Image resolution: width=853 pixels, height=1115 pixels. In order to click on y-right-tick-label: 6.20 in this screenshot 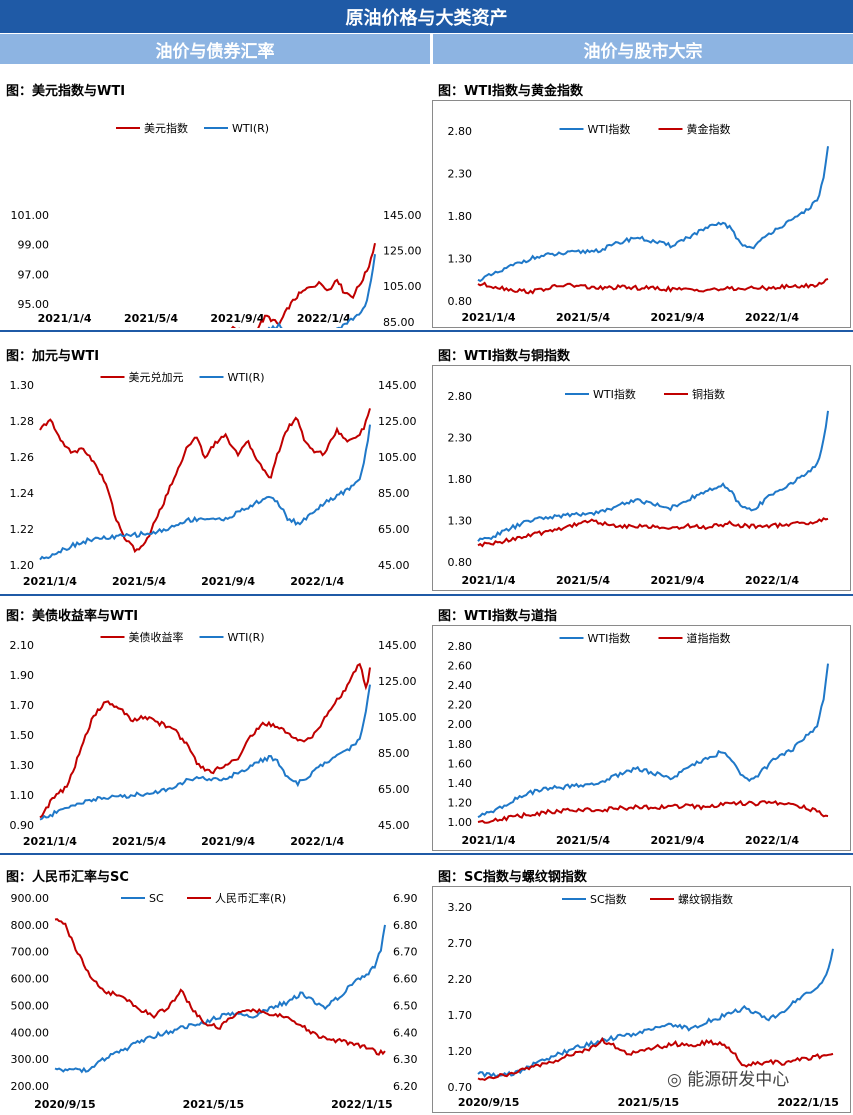, I will do `click(405, 1086)`.